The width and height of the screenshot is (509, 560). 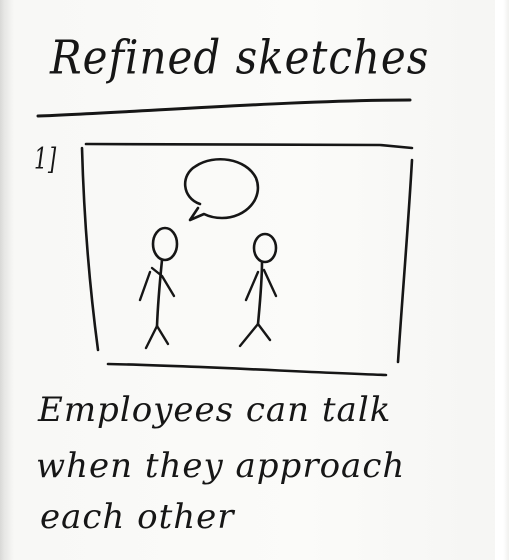 I want to click on step-number-label: 1], so click(x=45, y=159).